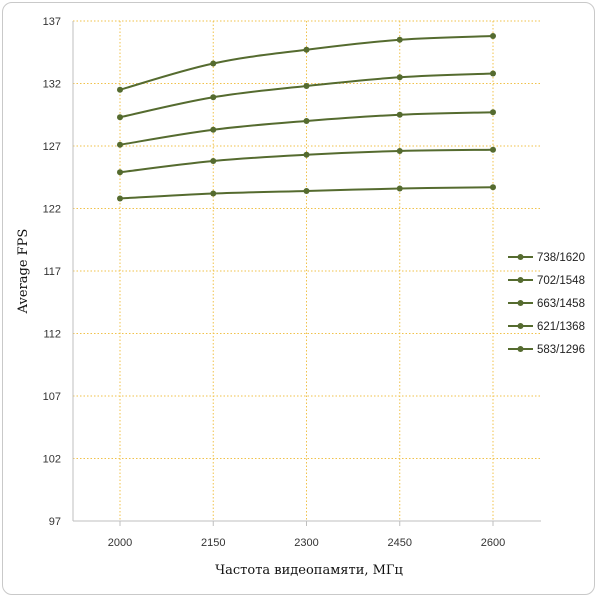  I want to click on y-tick-label: 102, so click(52, 460).